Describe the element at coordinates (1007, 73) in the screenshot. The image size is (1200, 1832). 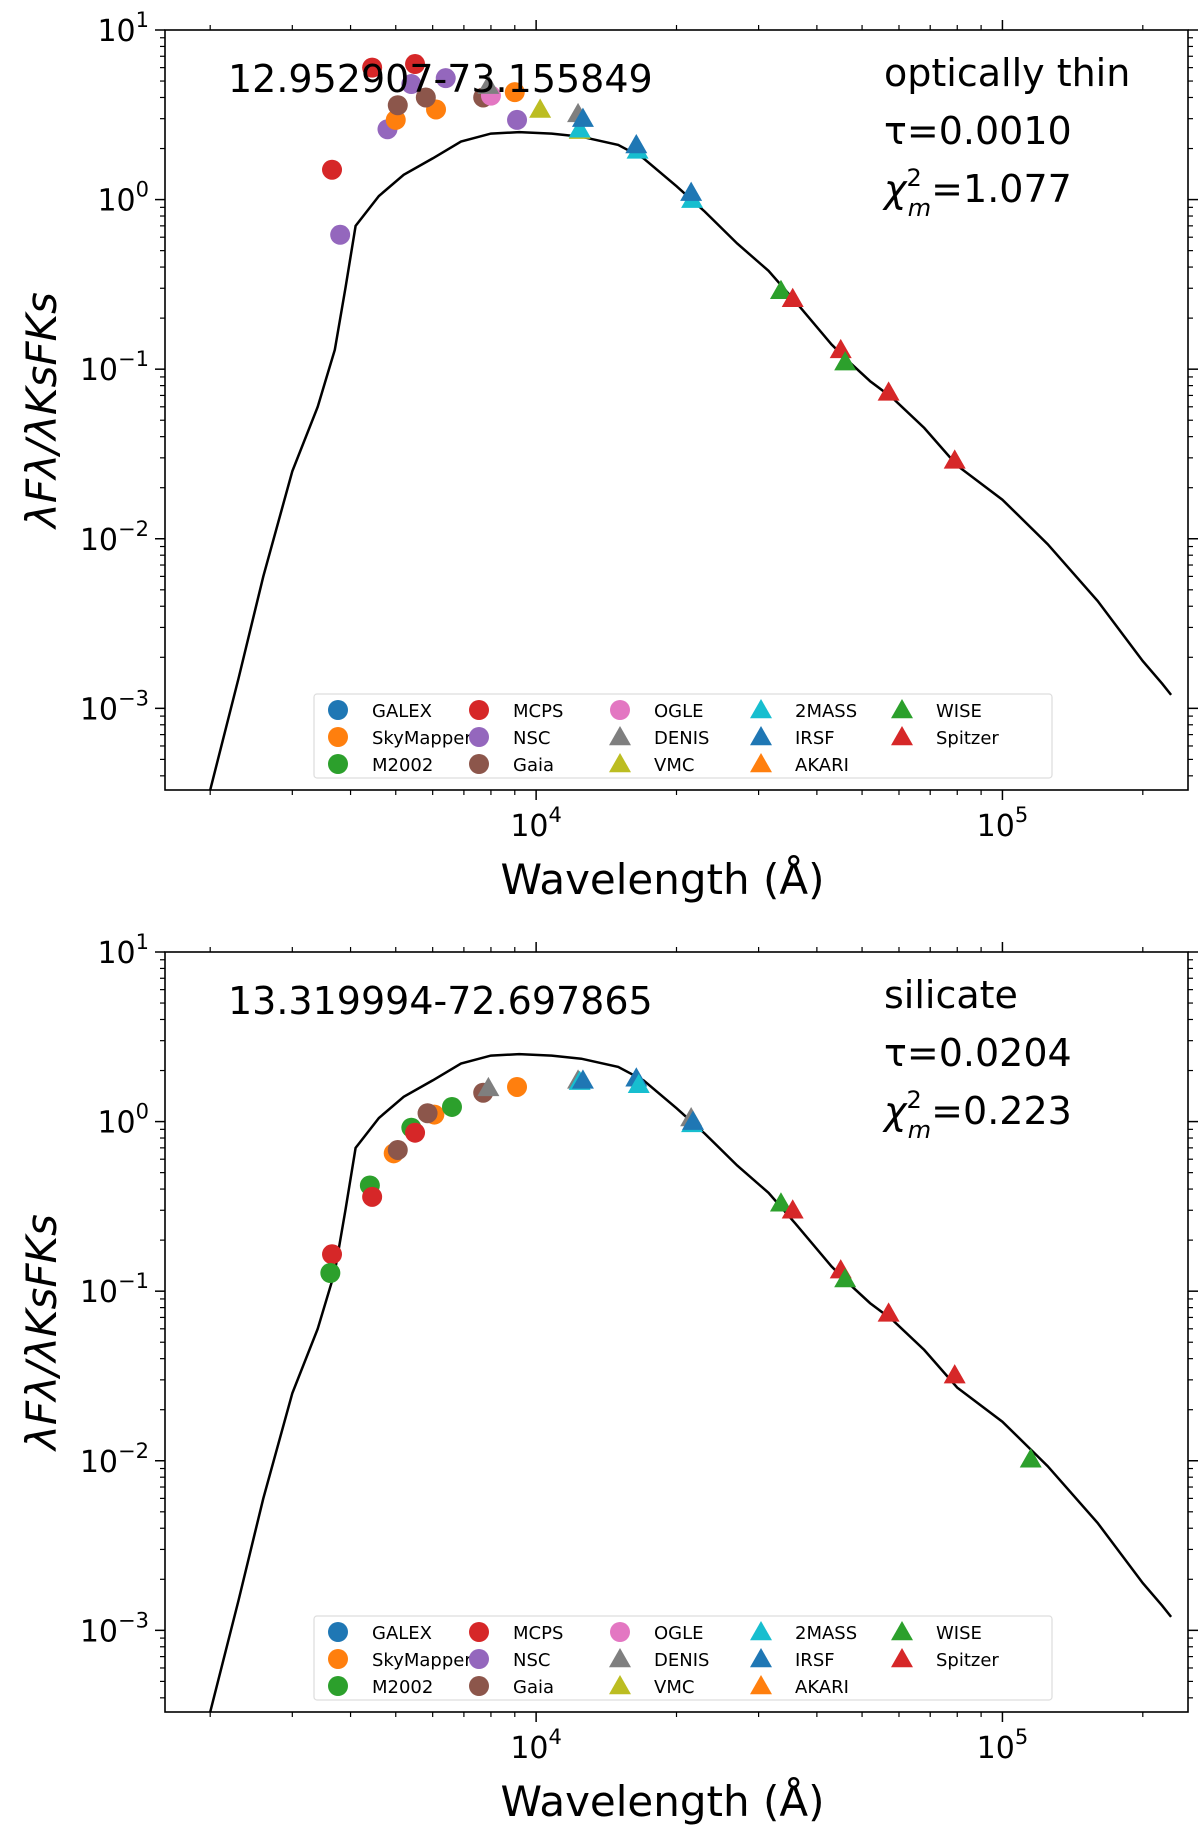
I see `dust-type-label: optically thin` at that location.